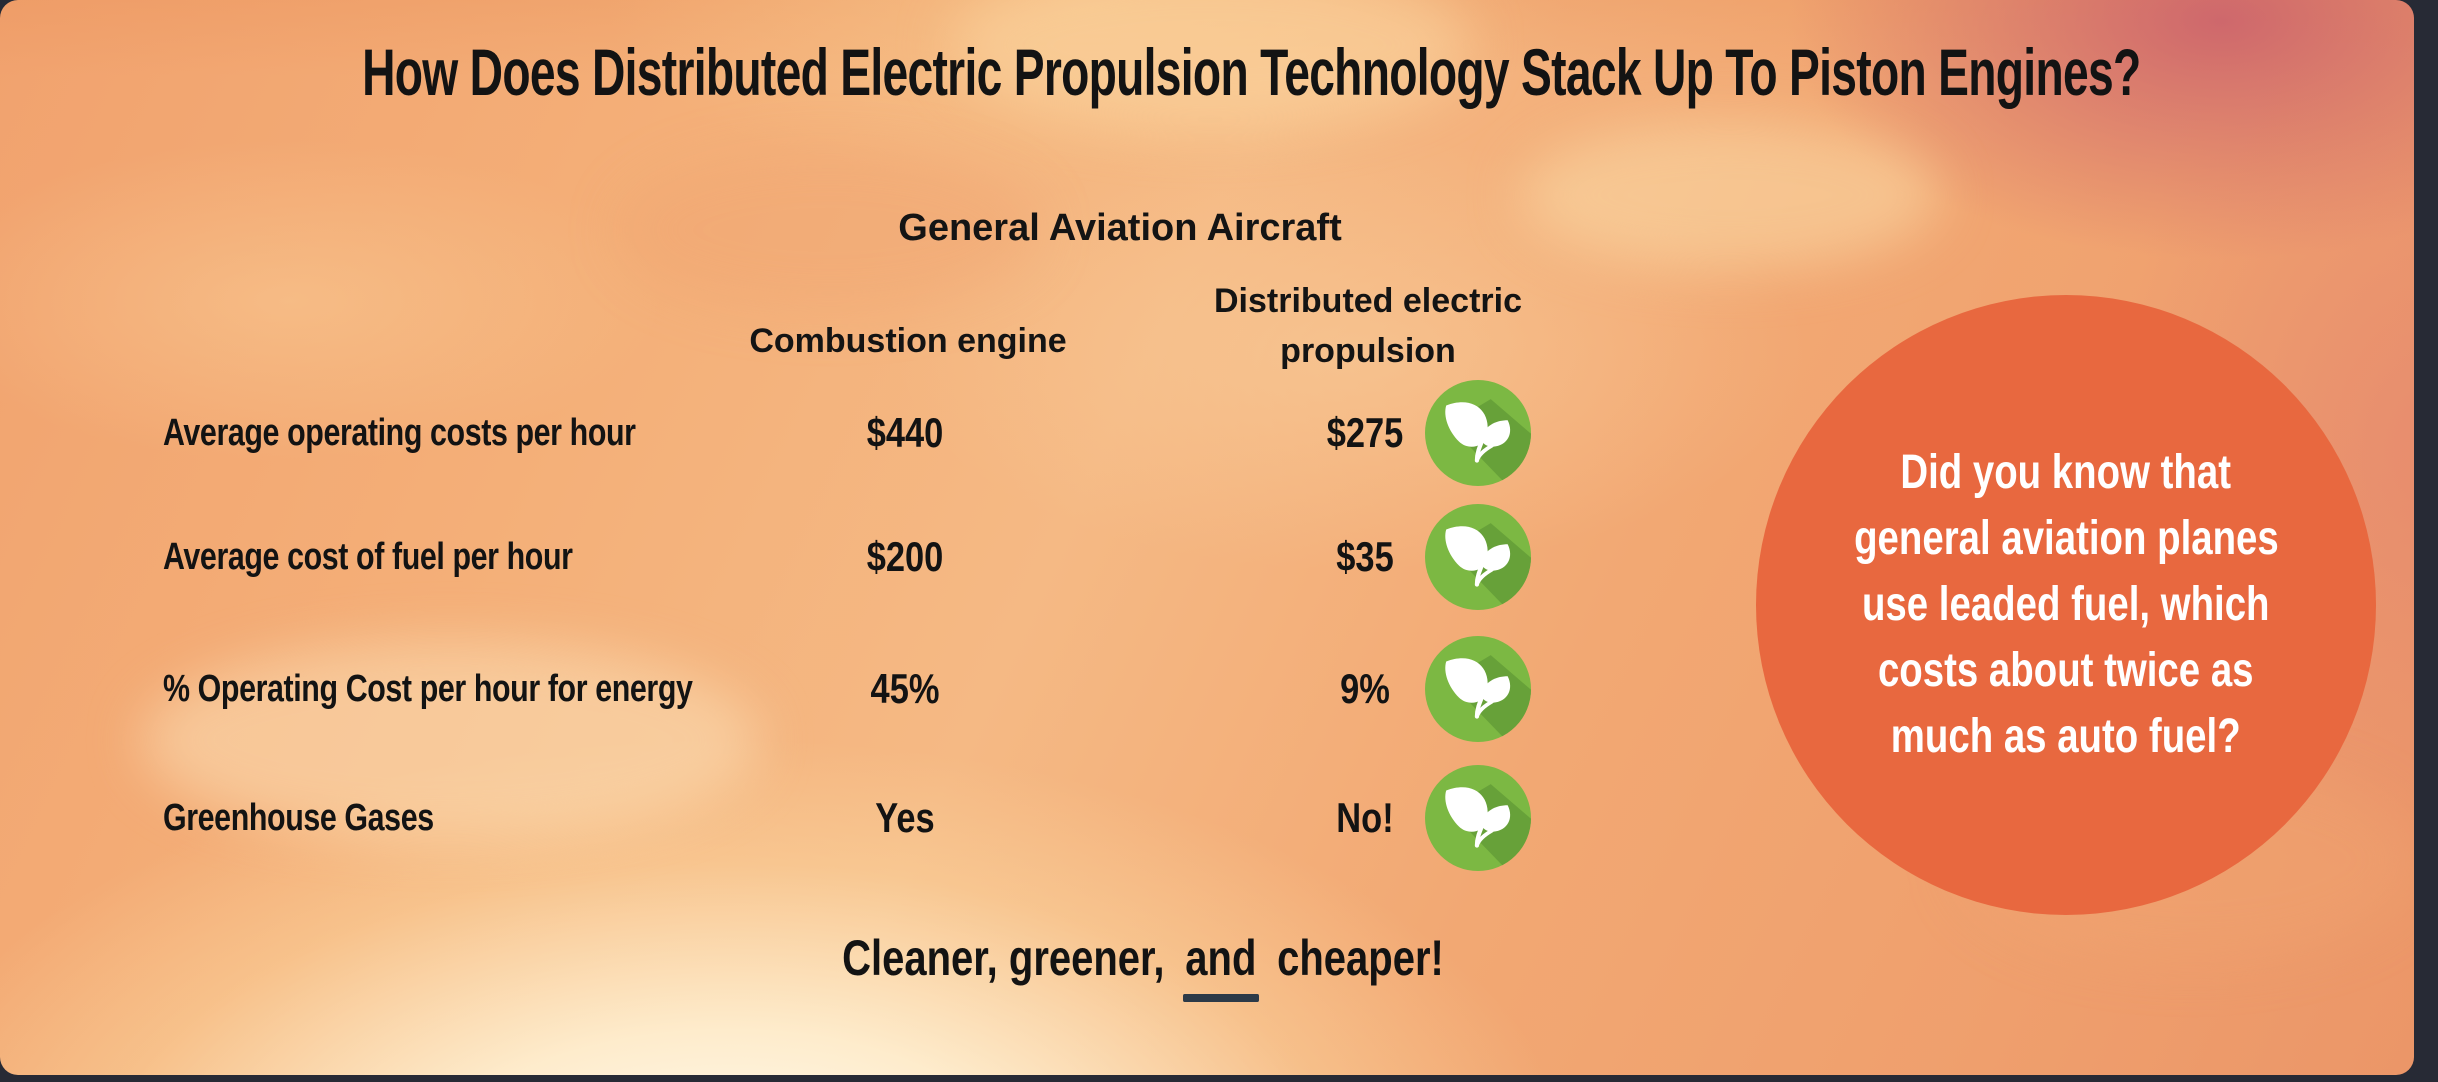 This screenshot has height=1082, width=2438. What do you see at coordinates (905, 688) in the screenshot?
I see `combustion-value: 45%` at bounding box center [905, 688].